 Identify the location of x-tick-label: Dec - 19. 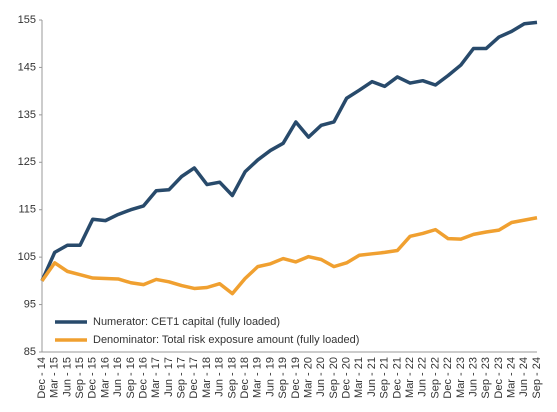
(296, 378).